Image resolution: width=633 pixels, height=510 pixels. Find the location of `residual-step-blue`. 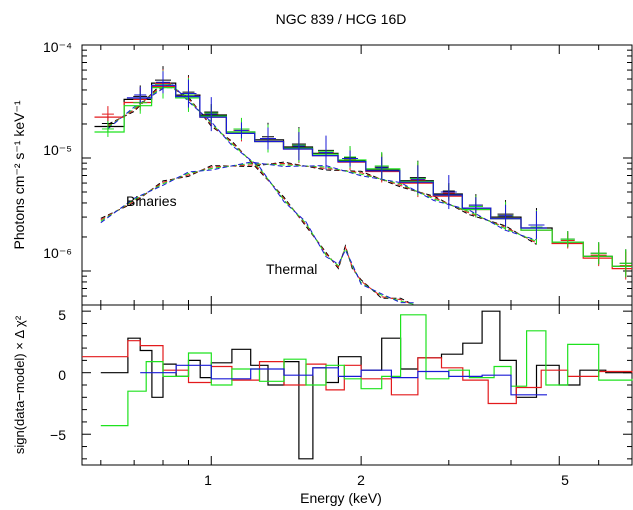

residual-step-blue is located at coordinates (343, 380).